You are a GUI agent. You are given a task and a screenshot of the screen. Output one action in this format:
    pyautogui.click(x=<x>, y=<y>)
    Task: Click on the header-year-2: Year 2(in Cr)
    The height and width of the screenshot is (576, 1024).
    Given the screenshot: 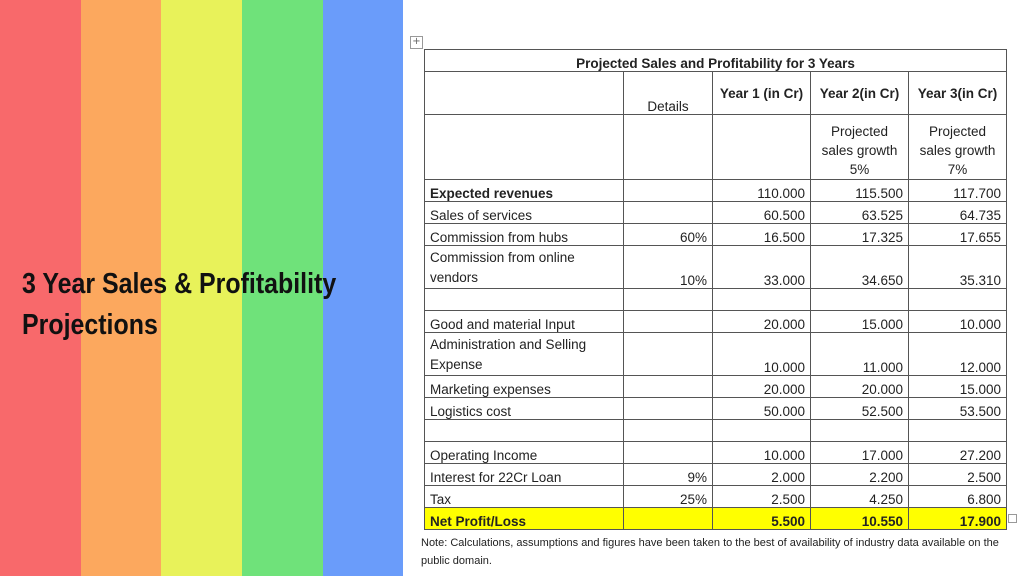 What is the action you would take?
    pyautogui.click(x=859, y=93)
    